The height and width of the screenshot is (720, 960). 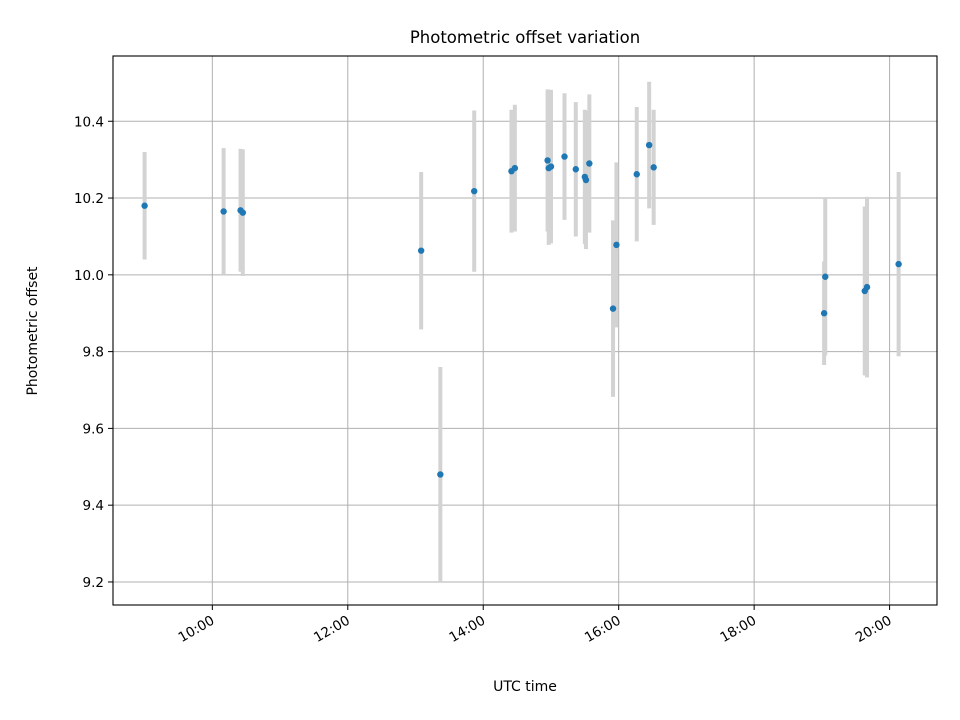 What do you see at coordinates (93, 353) in the screenshot?
I see `y-tick-label: 9.8` at bounding box center [93, 353].